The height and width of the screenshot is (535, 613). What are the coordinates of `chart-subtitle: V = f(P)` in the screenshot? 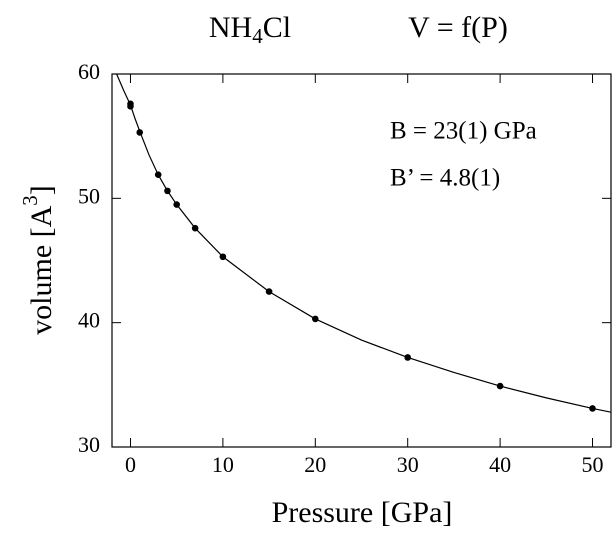 It's located at (458, 27).